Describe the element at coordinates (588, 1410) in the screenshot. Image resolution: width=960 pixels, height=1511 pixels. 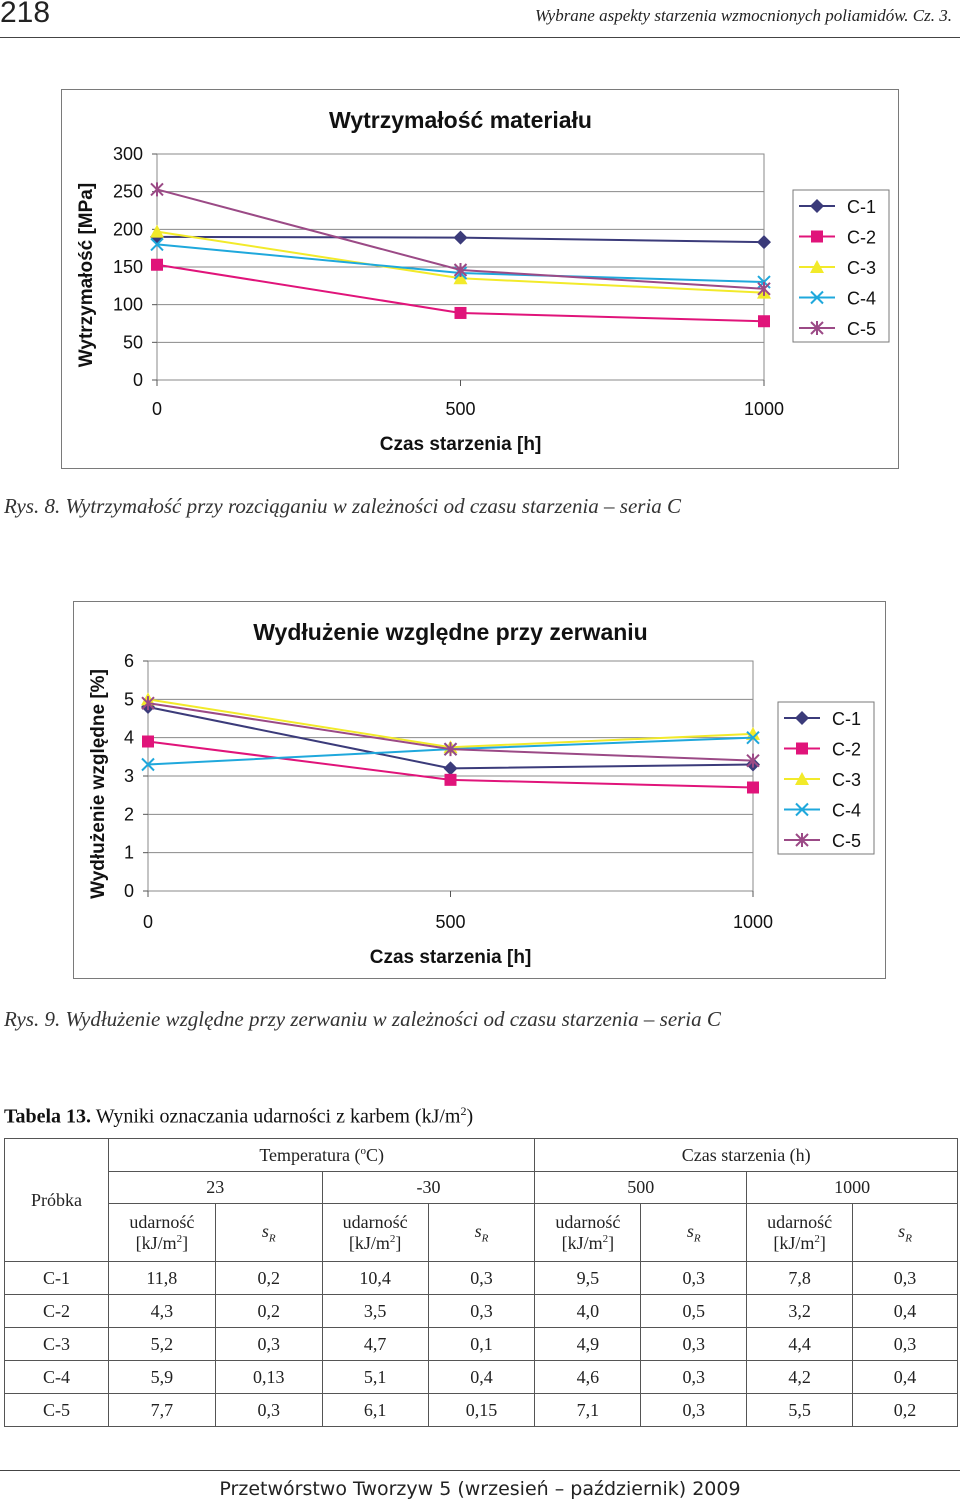
I see `table-cell: 7,1` at that location.